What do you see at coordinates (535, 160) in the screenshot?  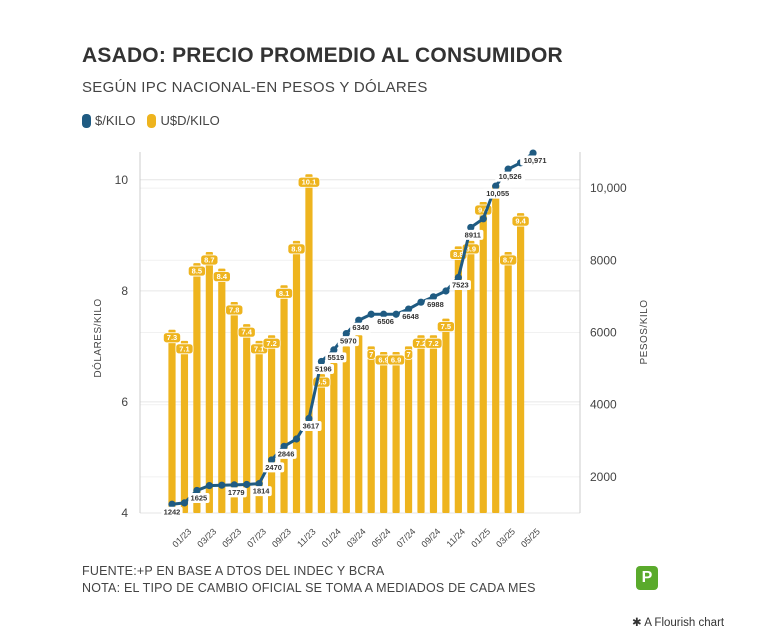 I see `pesos-value-label: 10,971` at bounding box center [535, 160].